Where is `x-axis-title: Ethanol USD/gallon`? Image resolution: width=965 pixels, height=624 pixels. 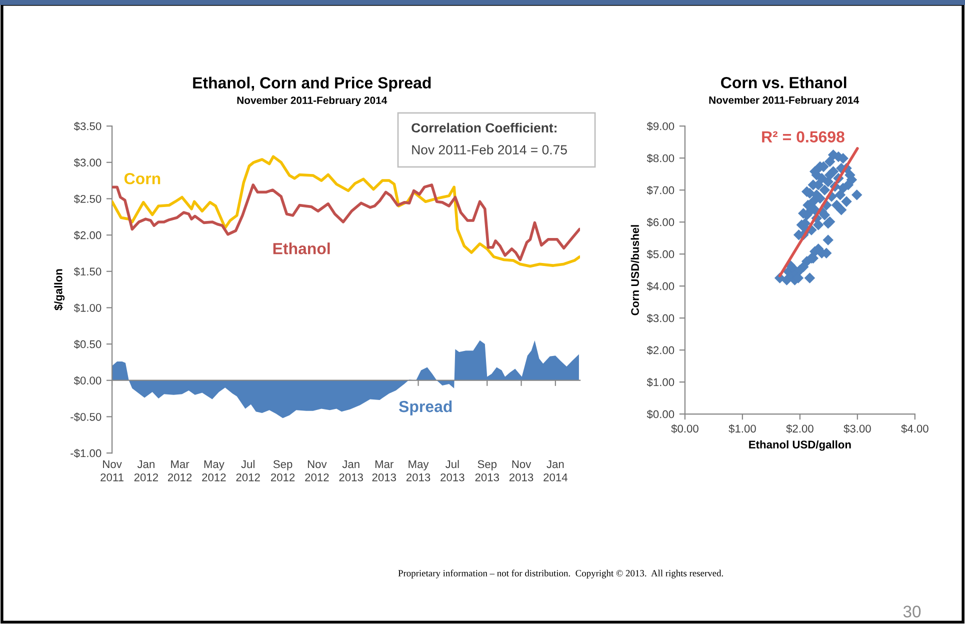
x-axis-title: Ethanol USD/gallon is located at coordinates (800, 445).